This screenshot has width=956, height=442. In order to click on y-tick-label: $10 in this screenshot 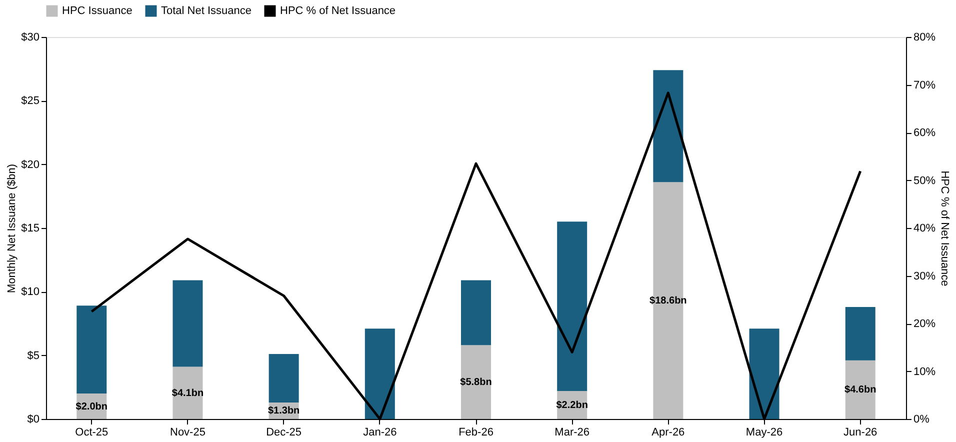, I will do `click(30, 292)`.